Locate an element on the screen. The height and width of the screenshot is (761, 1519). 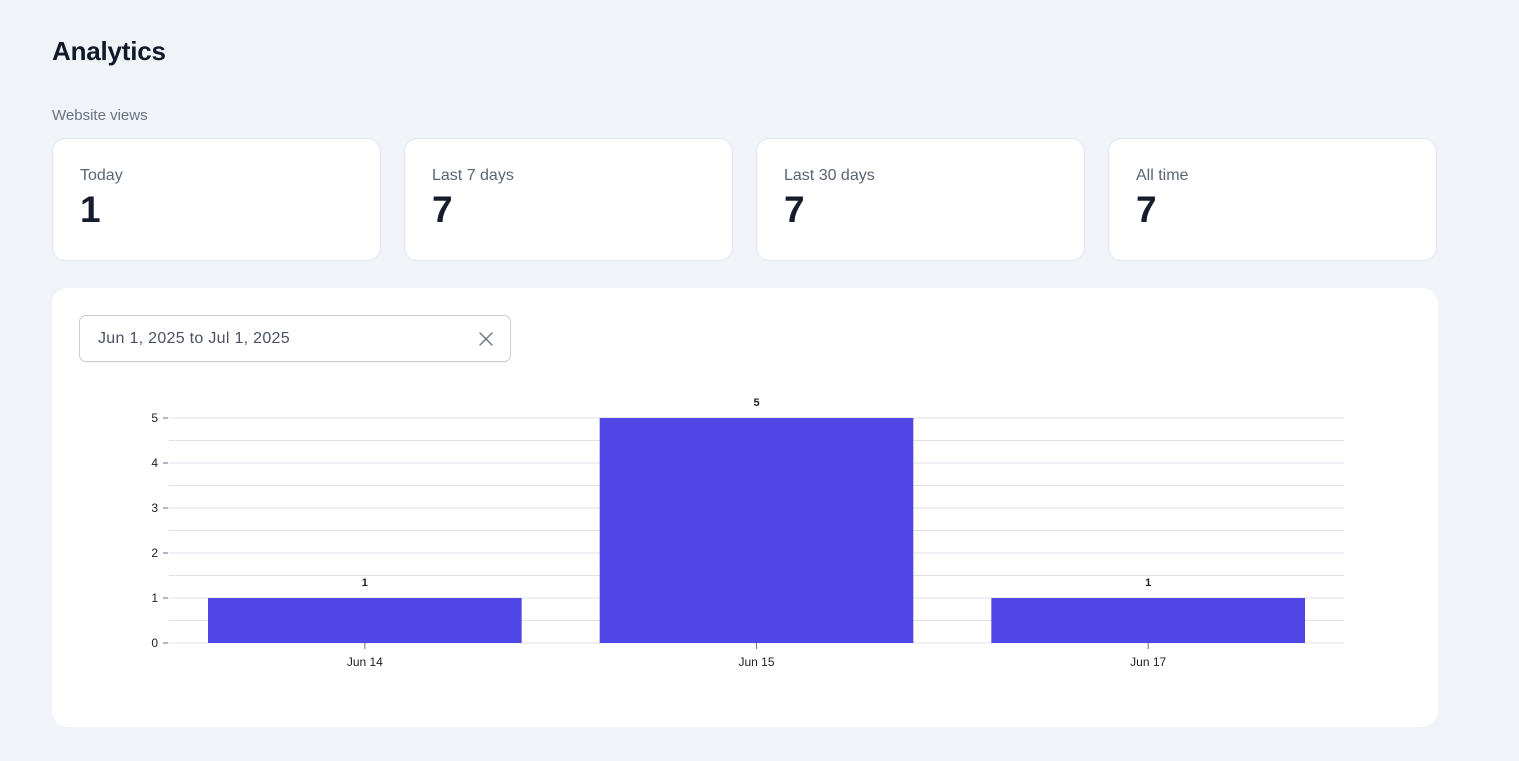
stat-card-today: Today 1 is located at coordinates (216, 199).